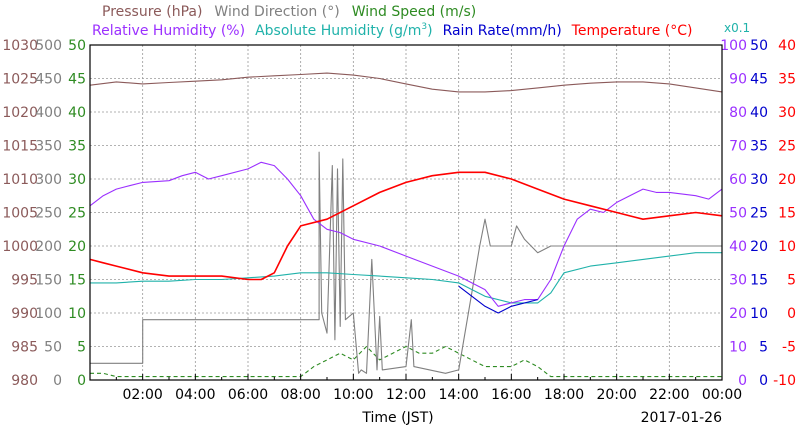  I want to click on y-tick-label: 500, so click(48, 46).